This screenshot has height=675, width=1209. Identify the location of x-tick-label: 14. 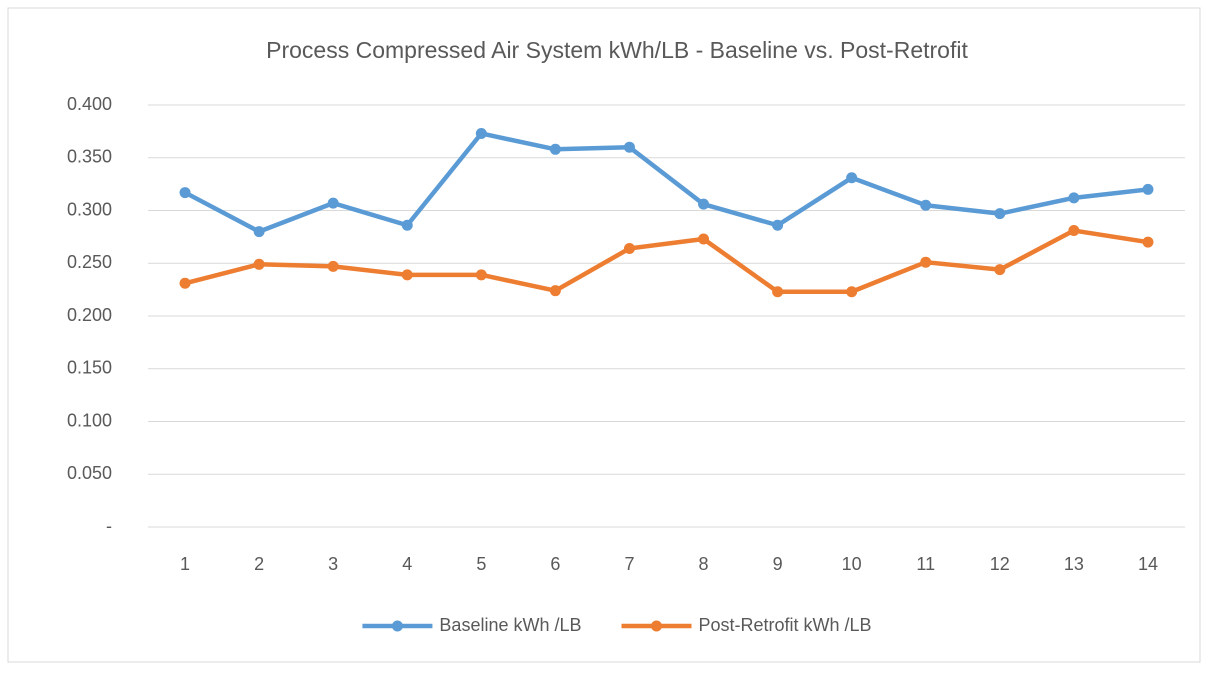
(1148, 564).